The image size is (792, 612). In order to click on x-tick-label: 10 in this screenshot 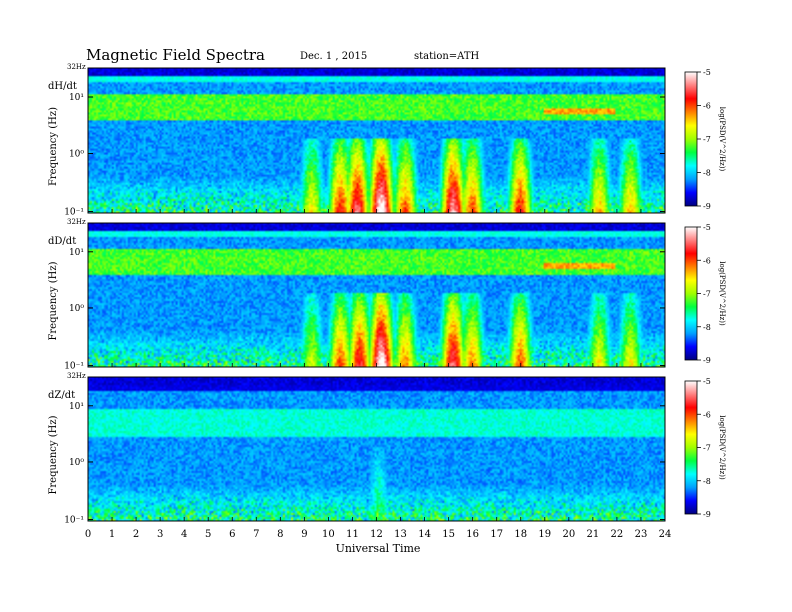, I will do `click(328, 534)`.